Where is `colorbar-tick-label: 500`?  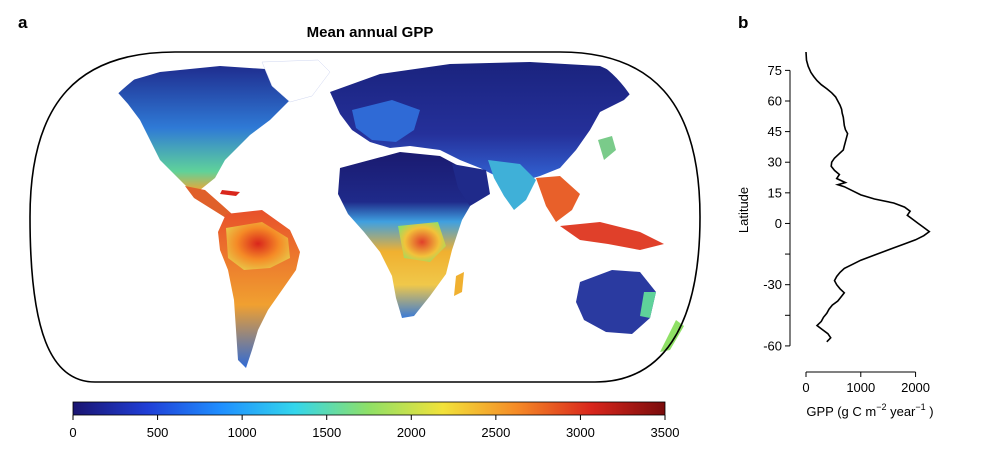 colorbar-tick-label: 500 is located at coordinates (158, 432).